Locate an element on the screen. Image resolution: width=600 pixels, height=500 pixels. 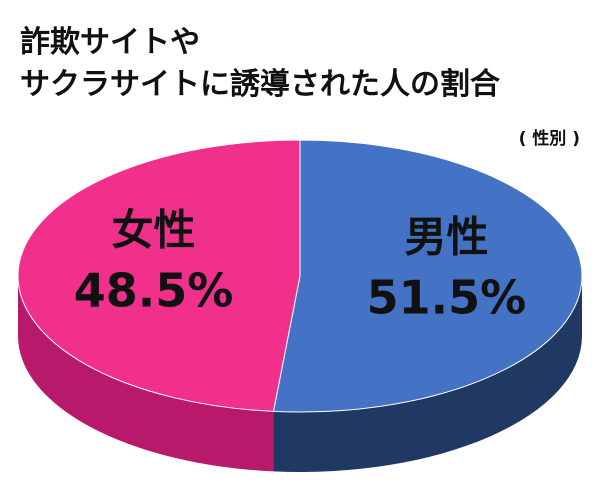
pie-slice-value-0: 51.5% is located at coordinates (447, 297).